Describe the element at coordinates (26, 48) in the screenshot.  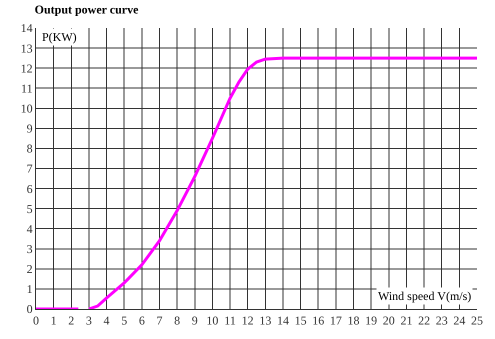
I see `y-tick-label: 13` at that location.